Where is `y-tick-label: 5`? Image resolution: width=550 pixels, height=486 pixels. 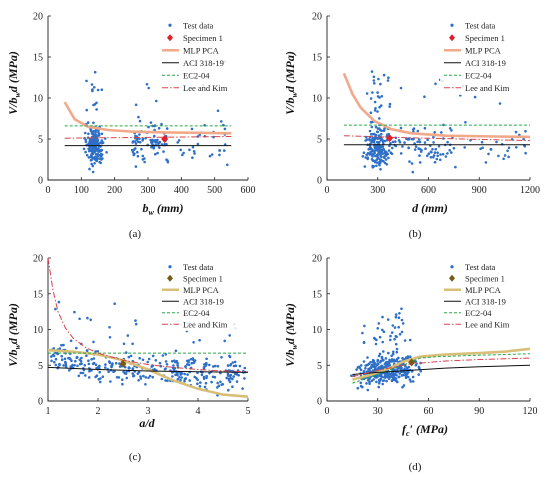
y-tick-label: 5 is located at coordinates (40, 366).